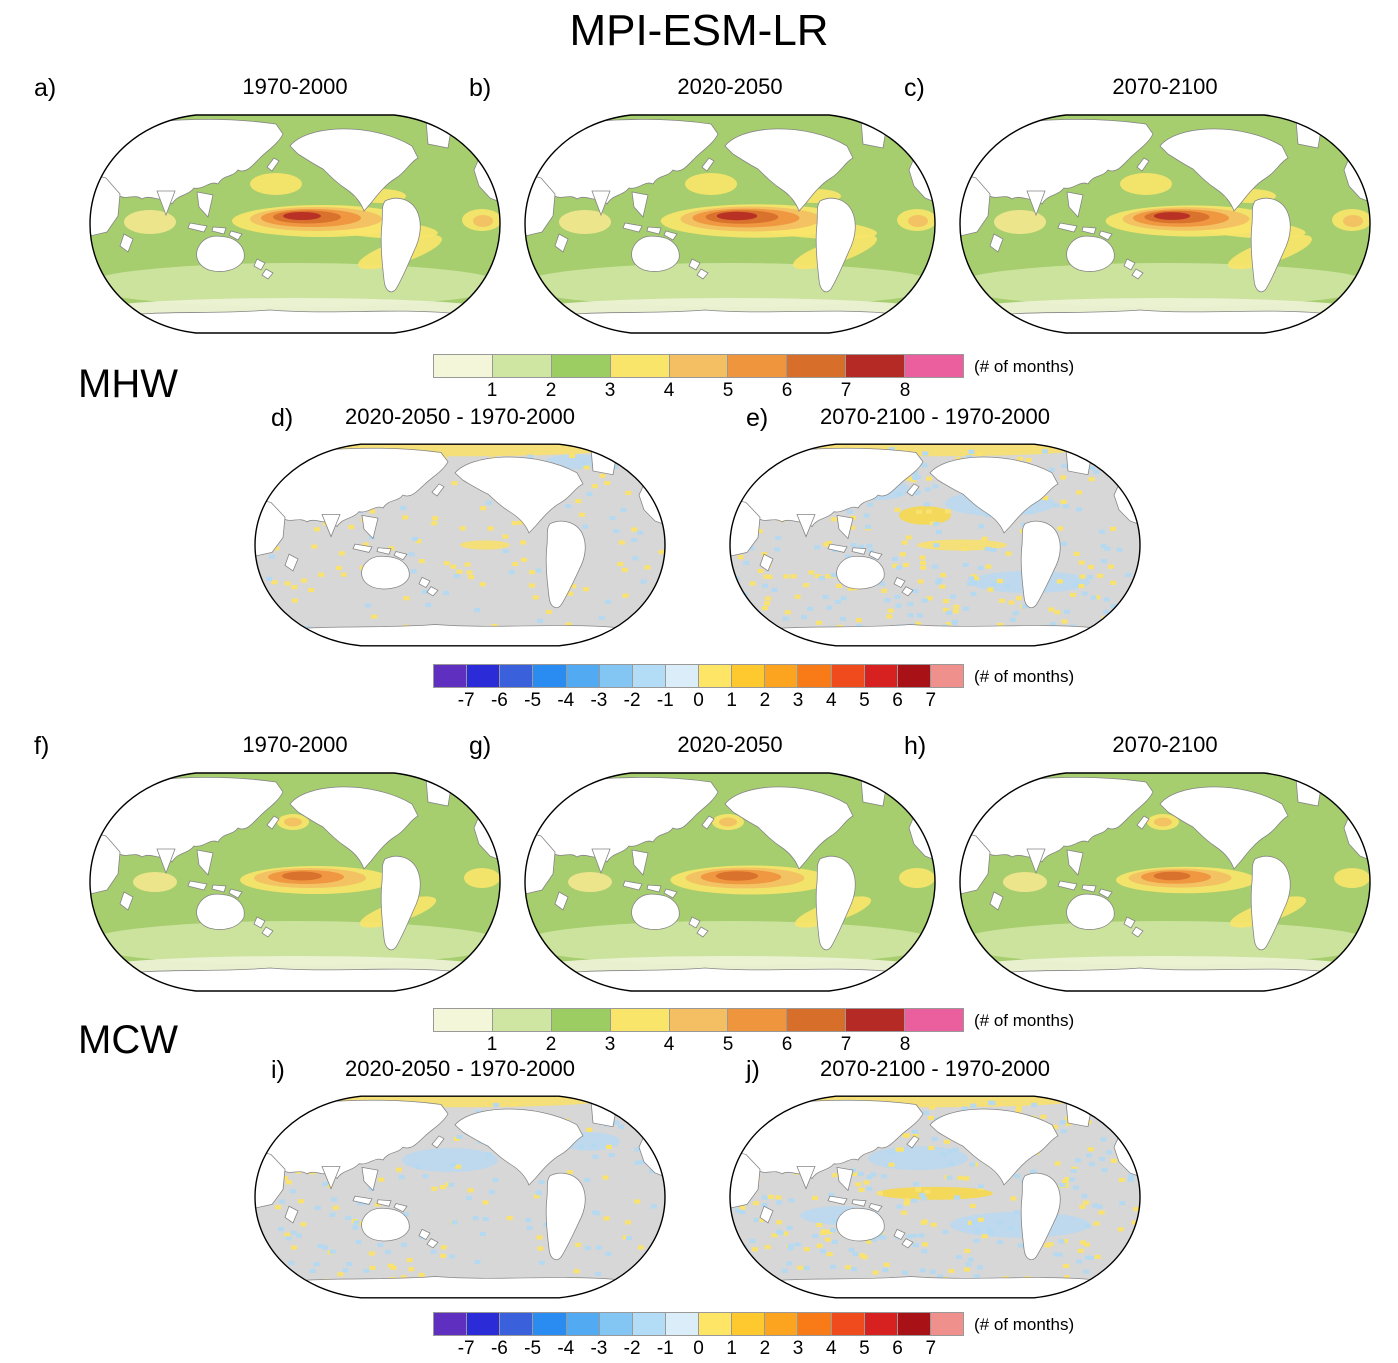 This screenshot has height=1363, width=1398. I want to click on colorbar-tick: -4, so click(566, 700).